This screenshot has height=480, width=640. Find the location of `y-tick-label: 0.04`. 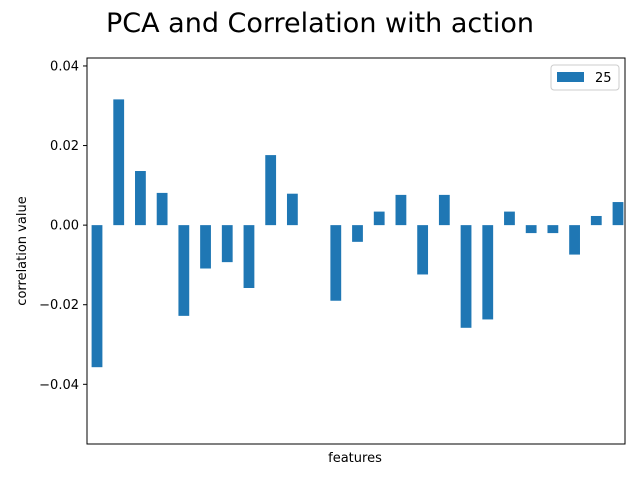

y-tick-label: 0.04 is located at coordinates (64, 66).